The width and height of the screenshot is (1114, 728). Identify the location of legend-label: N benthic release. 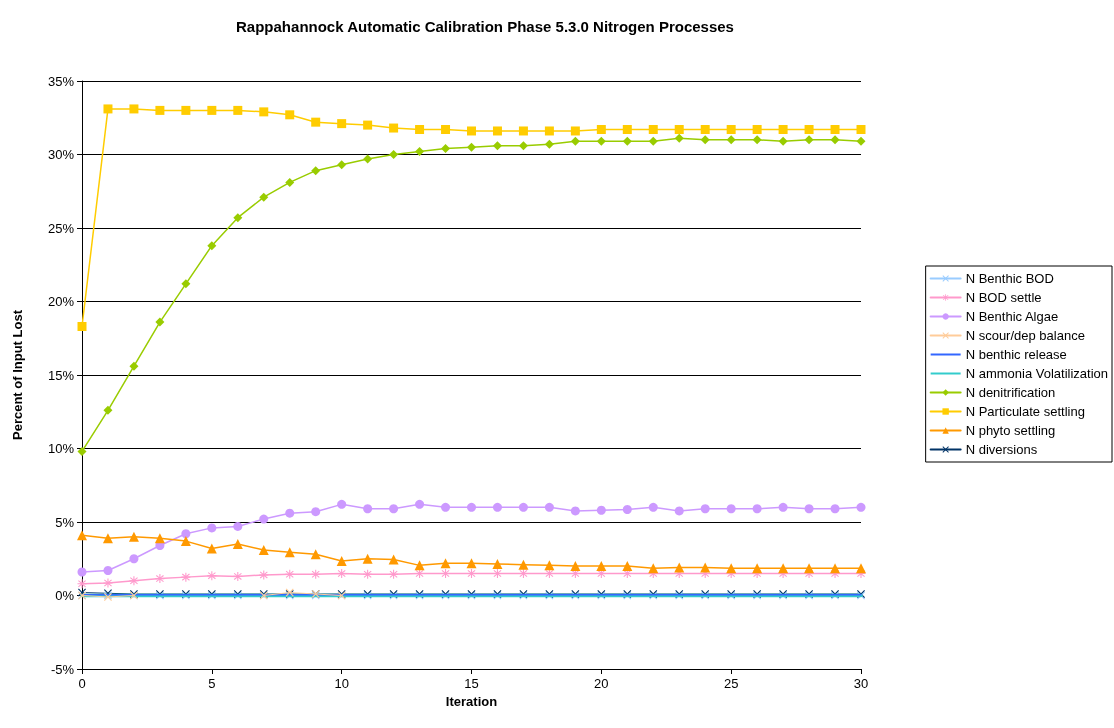
(1016, 354).